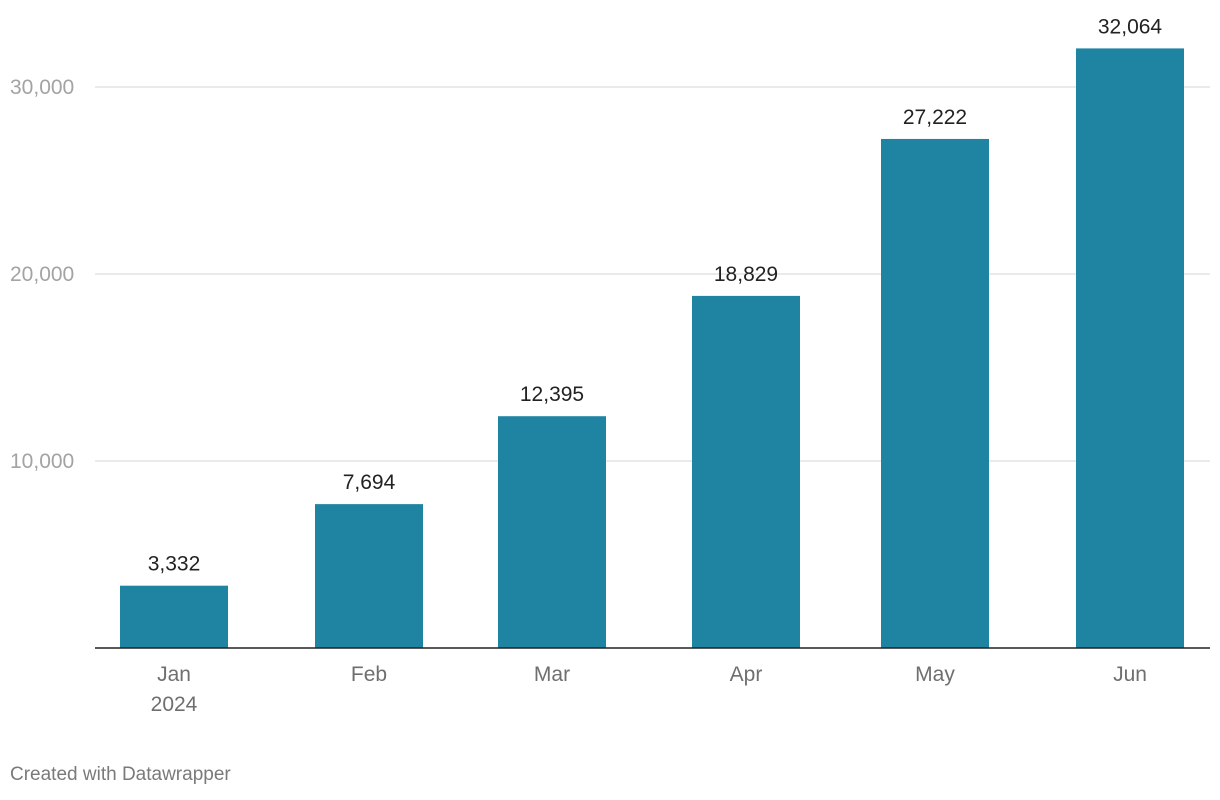 Image resolution: width=1220 pixels, height=800 pixels. I want to click on y-tick-label: 20,000, so click(42, 274).